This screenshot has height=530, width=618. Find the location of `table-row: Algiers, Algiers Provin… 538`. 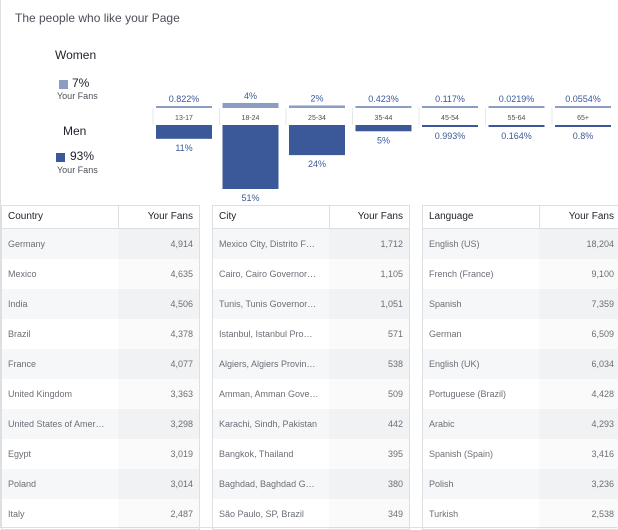

table-row: Algiers, Algiers Provin… 538 is located at coordinates (311, 364).